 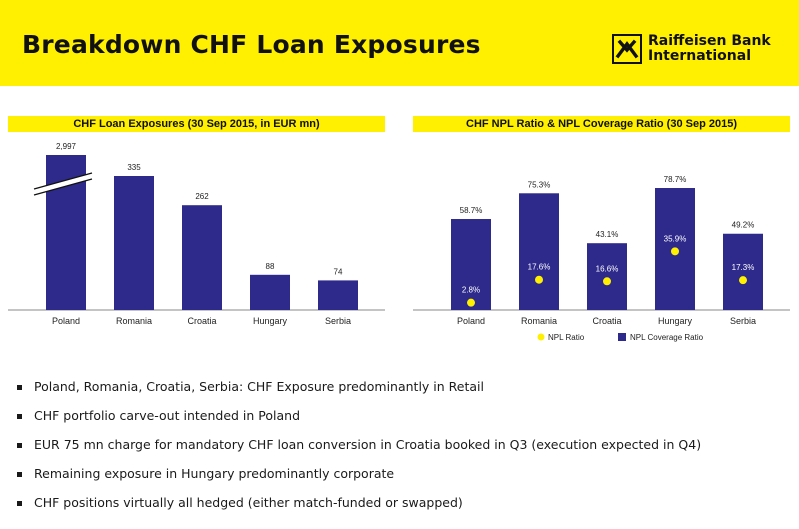 What do you see at coordinates (607, 281) in the screenshot?
I see `npl-dot-croatia` at bounding box center [607, 281].